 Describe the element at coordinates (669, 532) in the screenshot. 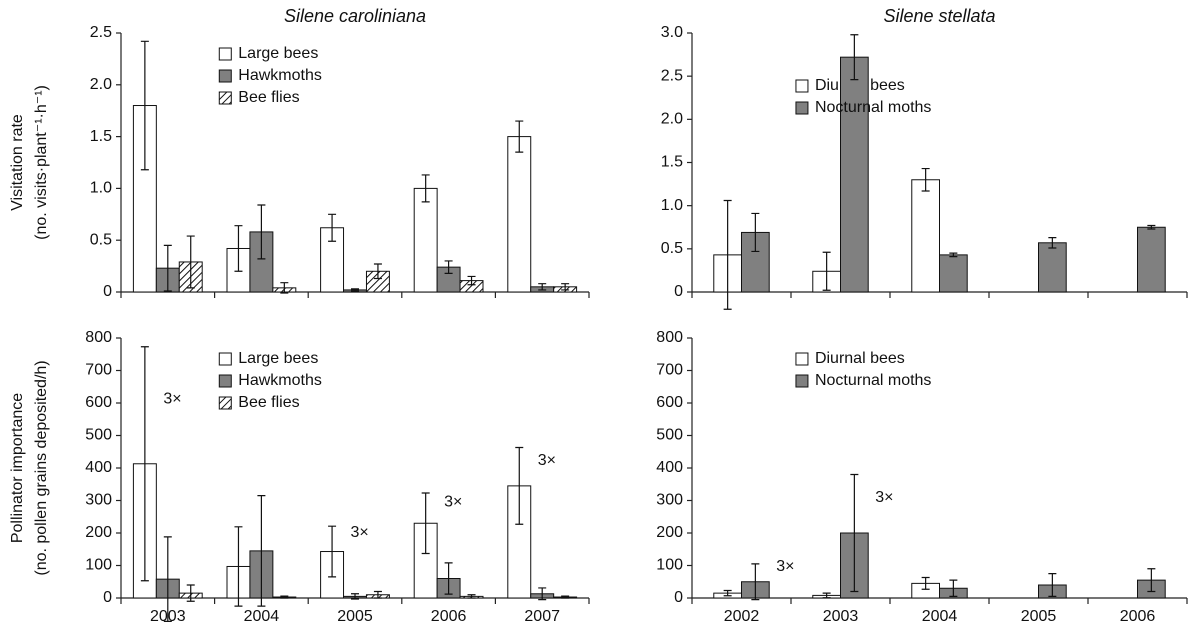

I see `y-tick-label: 200` at that location.